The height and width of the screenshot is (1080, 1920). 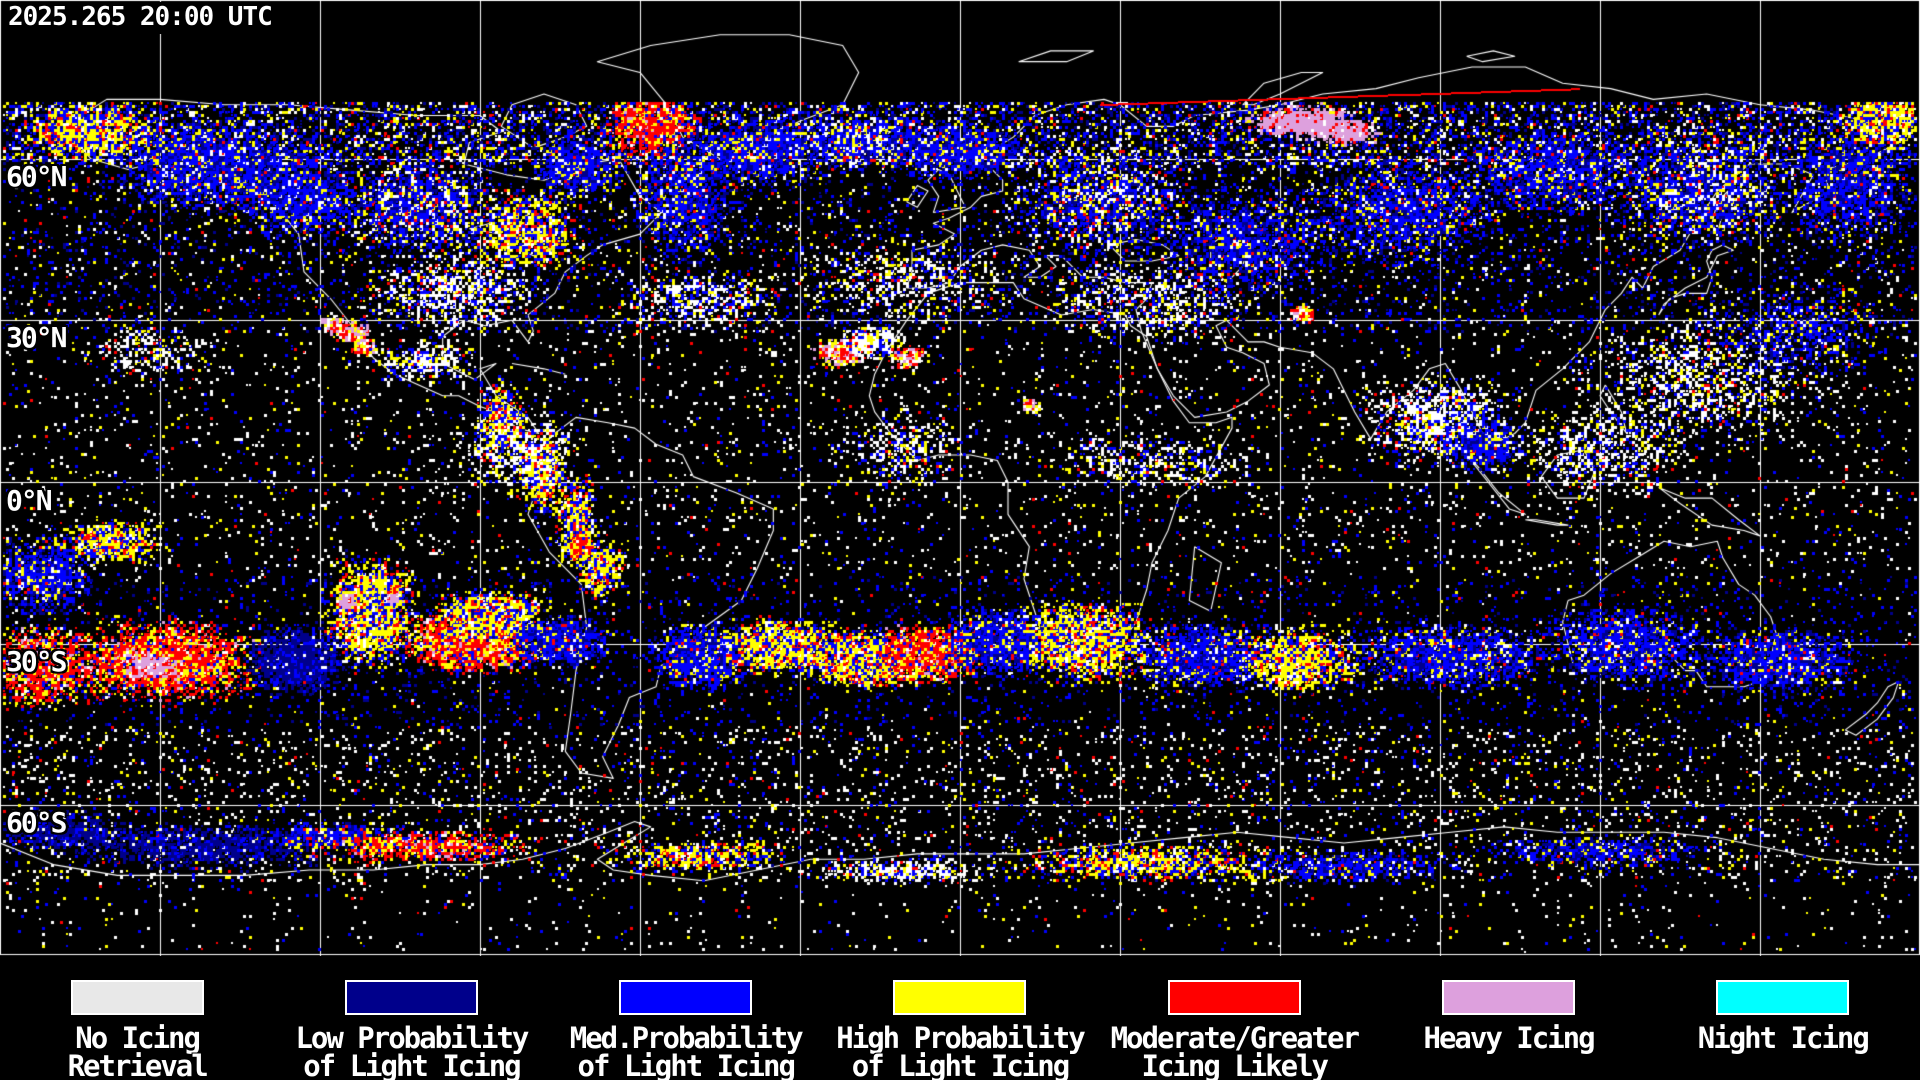 I want to click on legend-swatch-high-probability, so click(x=960, y=997).